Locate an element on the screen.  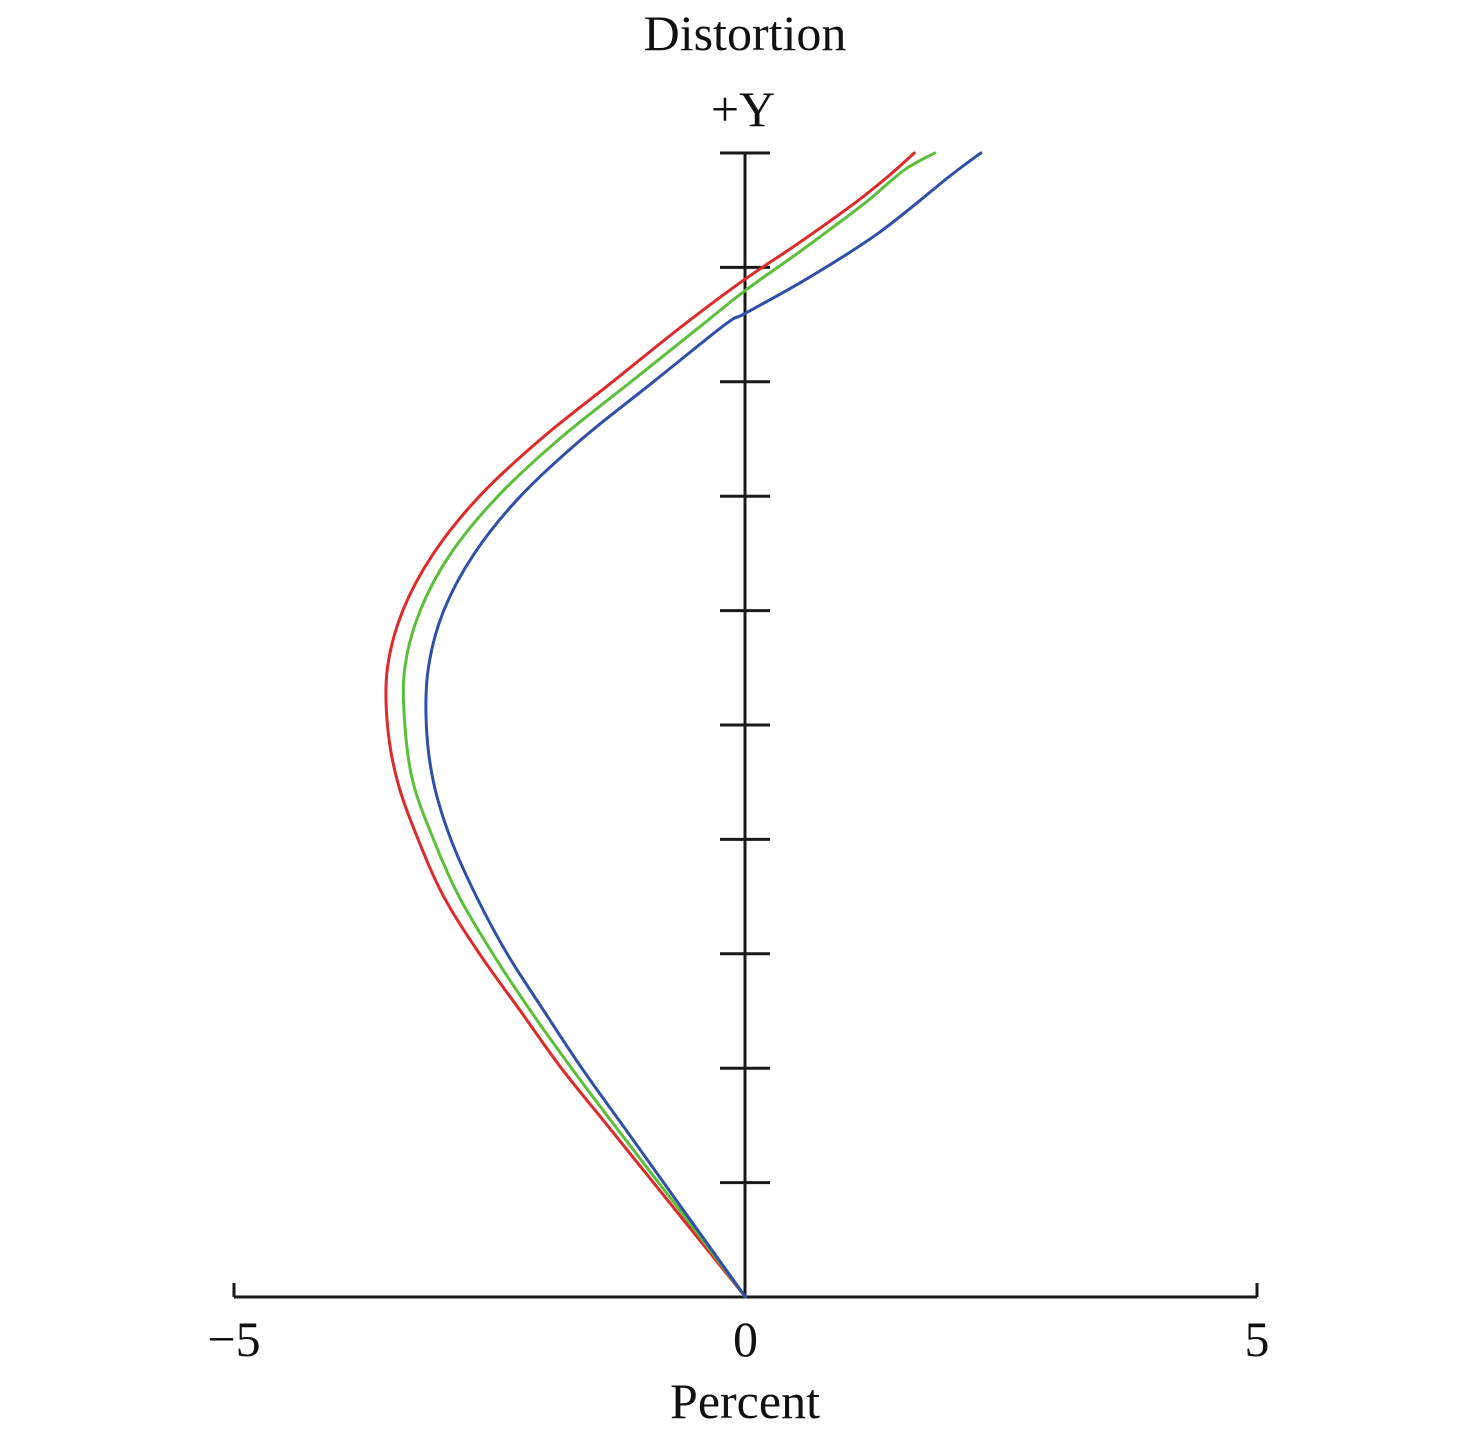
x-tick-label: 5 is located at coordinates (1257, 1339).